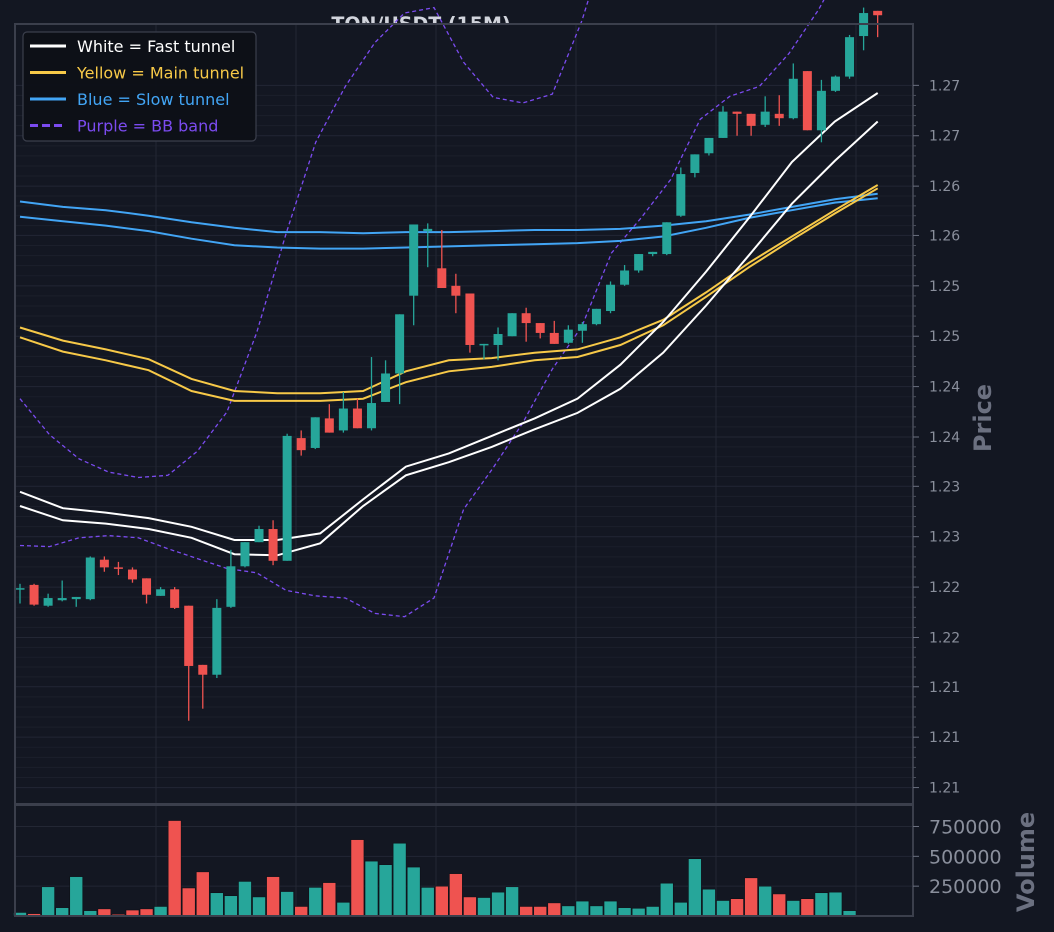 The height and width of the screenshot is (932, 1054). I want to click on price-tick-label: 1.24, so click(944, 388).